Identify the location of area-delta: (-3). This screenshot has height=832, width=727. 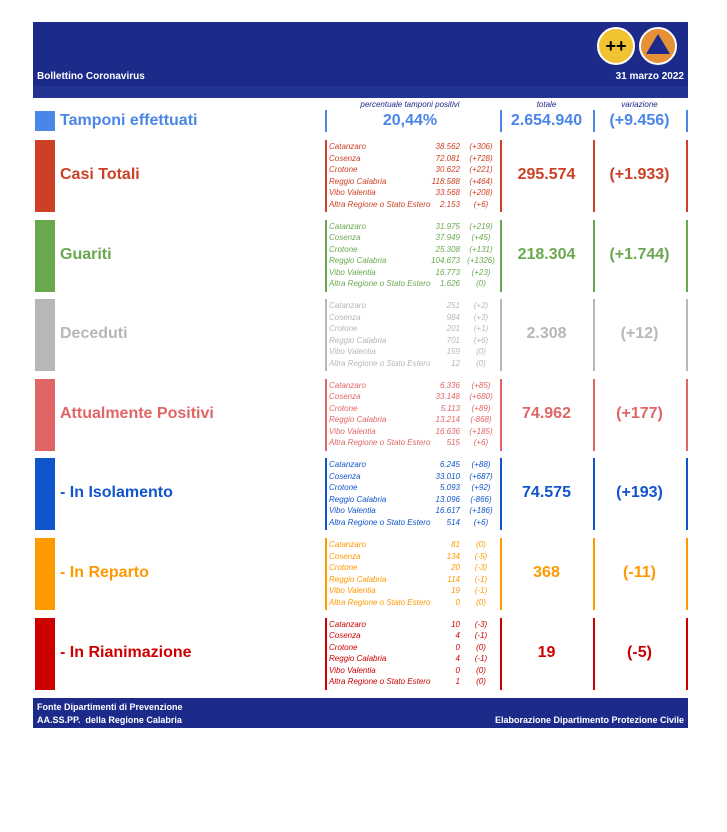
(481, 624).